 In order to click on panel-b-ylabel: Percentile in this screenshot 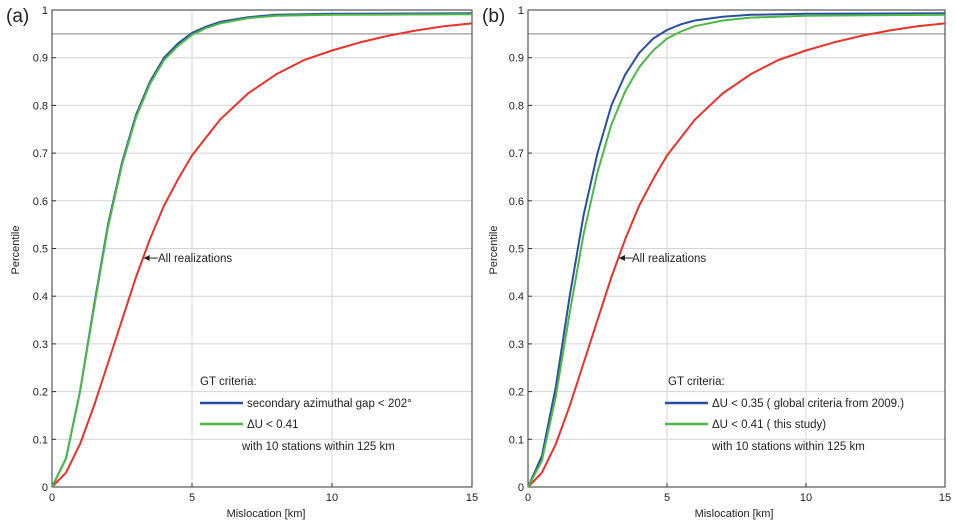, I will do `click(494, 250)`.